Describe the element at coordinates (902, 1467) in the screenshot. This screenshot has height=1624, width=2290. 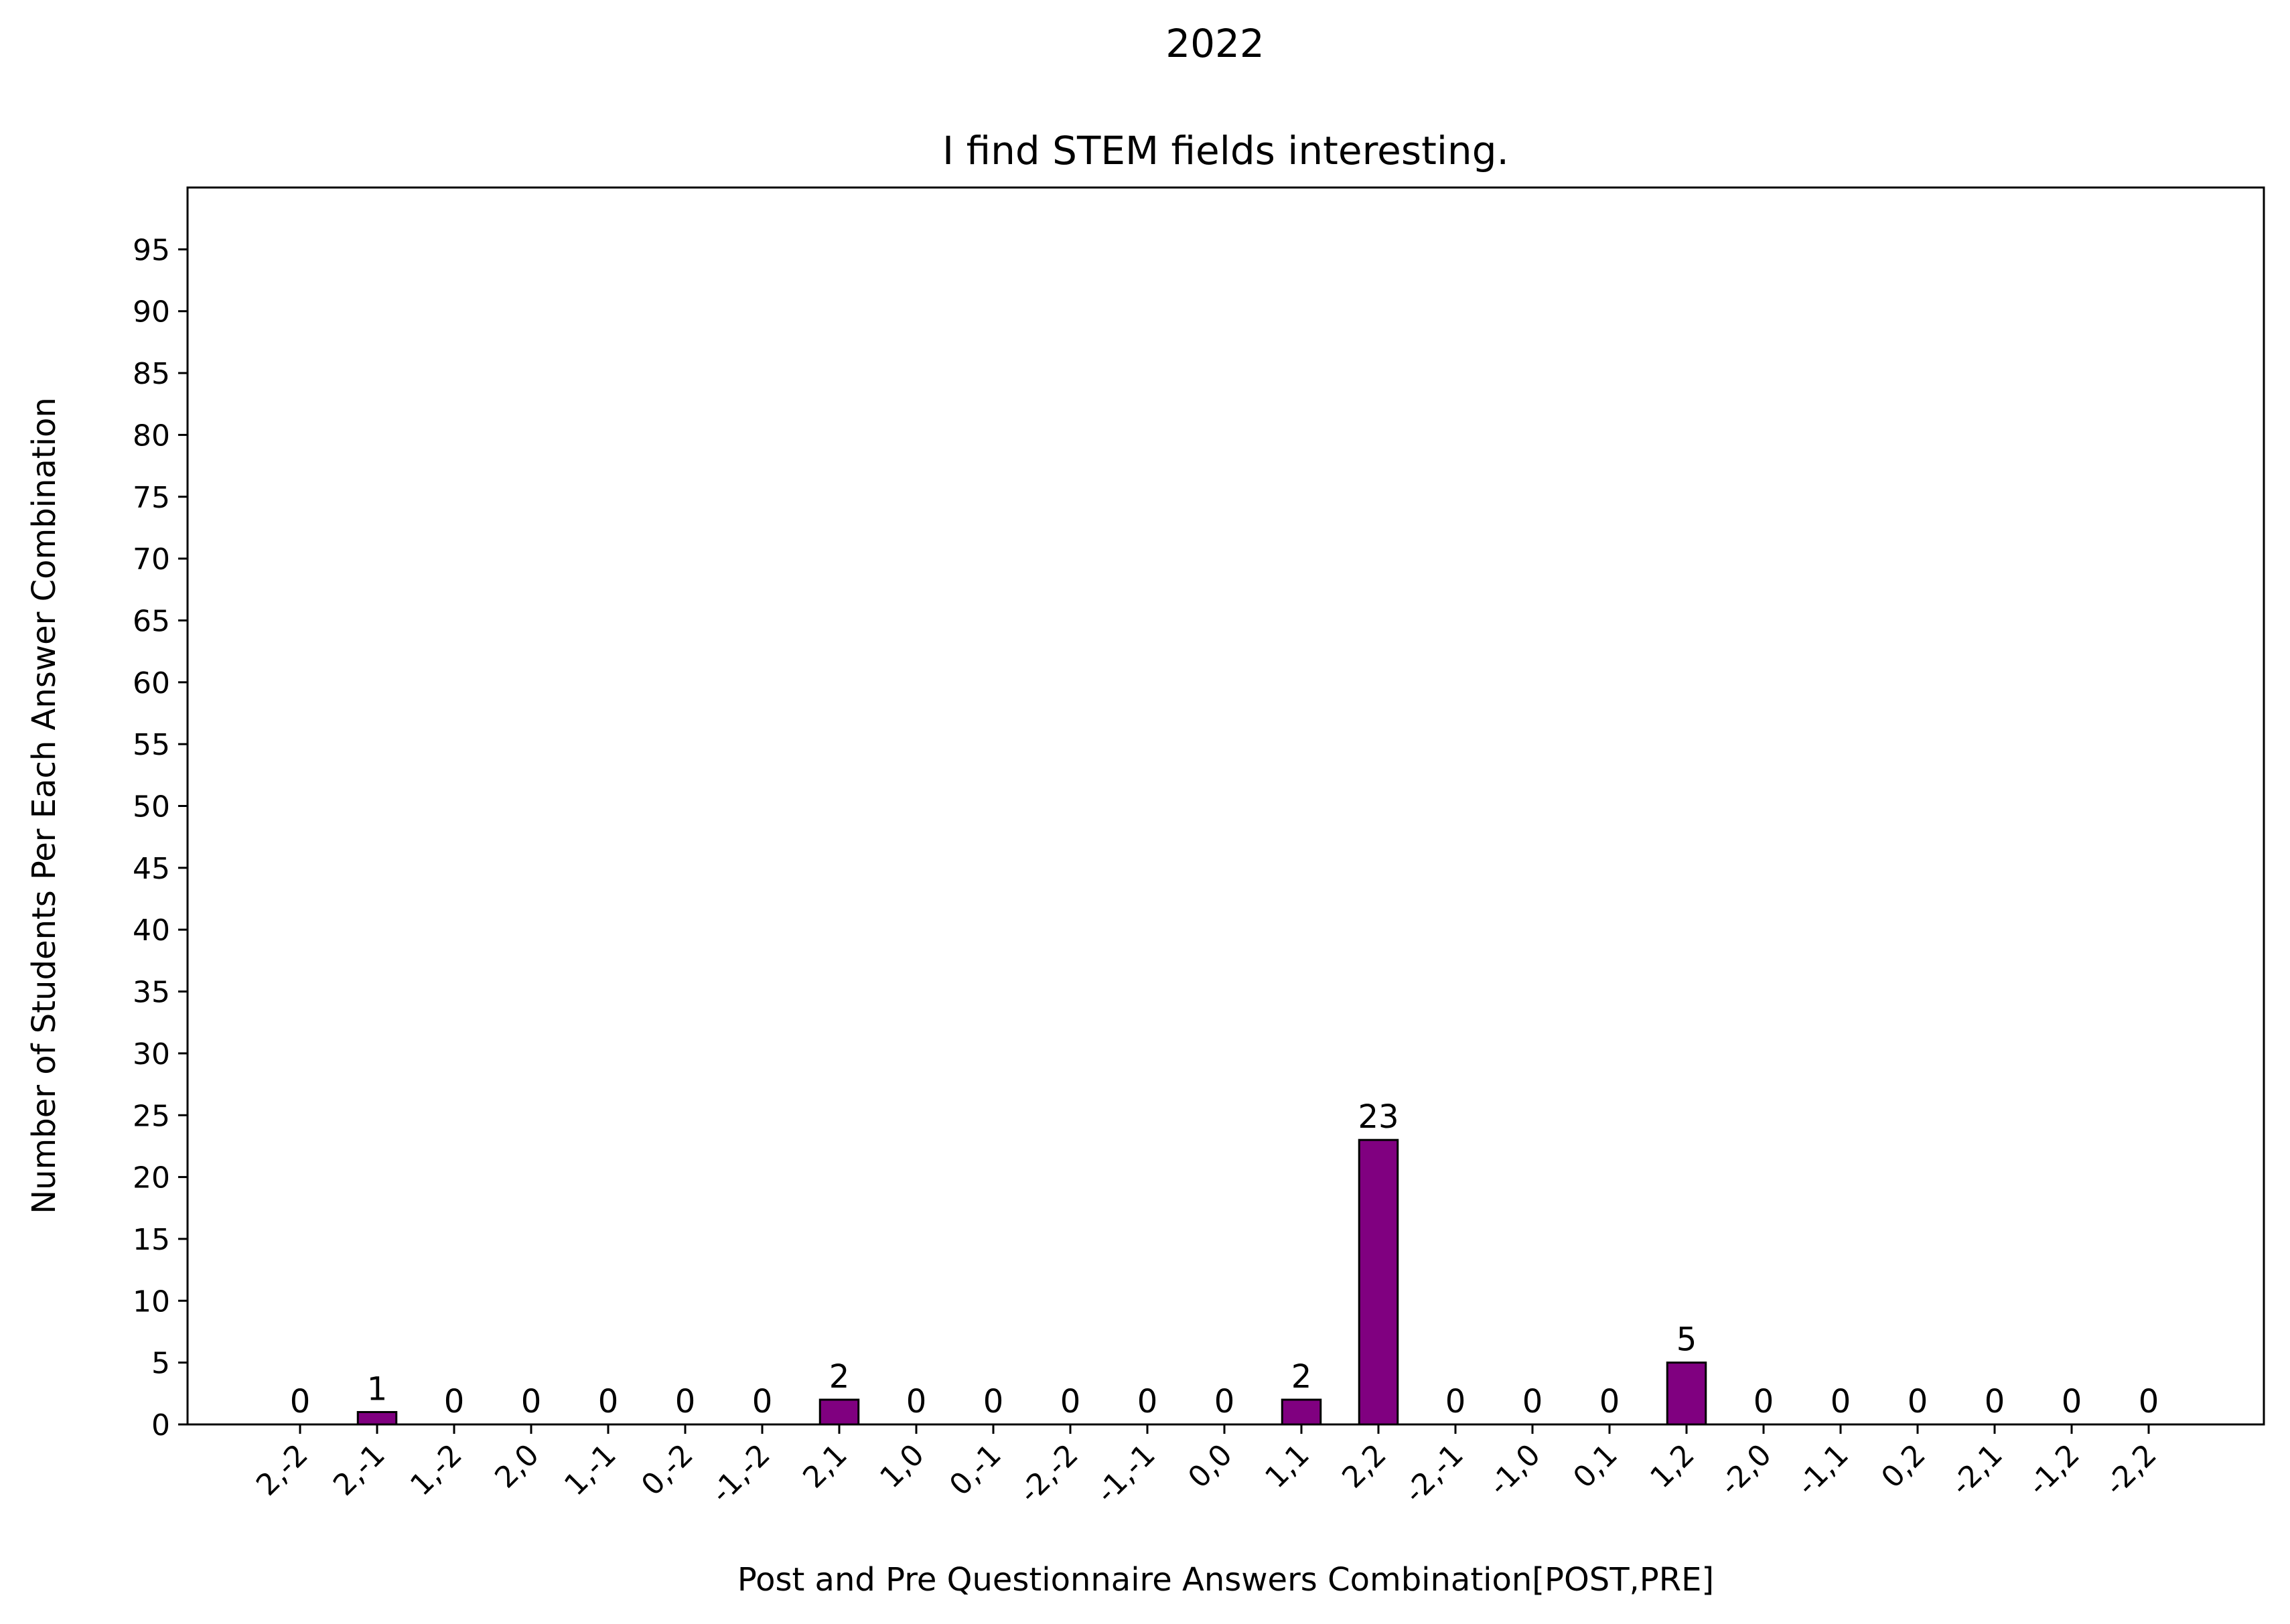
I see `x-tick-label: 1,0` at that location.